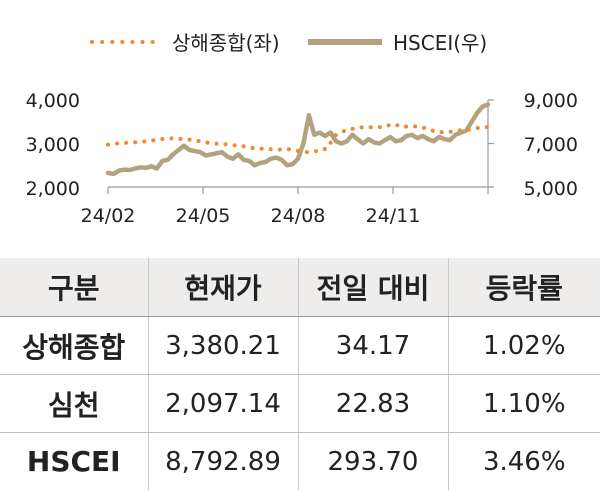 Image resolution: width=600 pixels, height=490 pixels. I want to click on table-row: 상해종합 3,380.21 34.17 1.02%, so click(300, 346).